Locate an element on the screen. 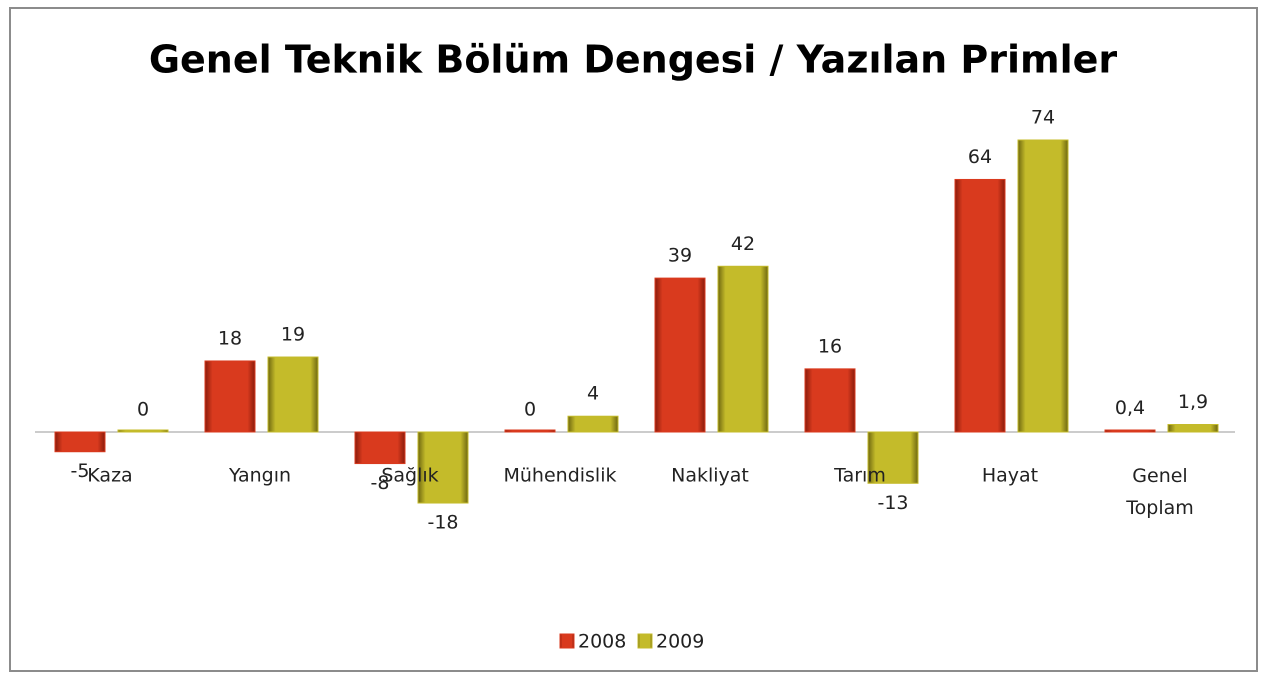  data-label: -8 is located at coordinates (380, 483).